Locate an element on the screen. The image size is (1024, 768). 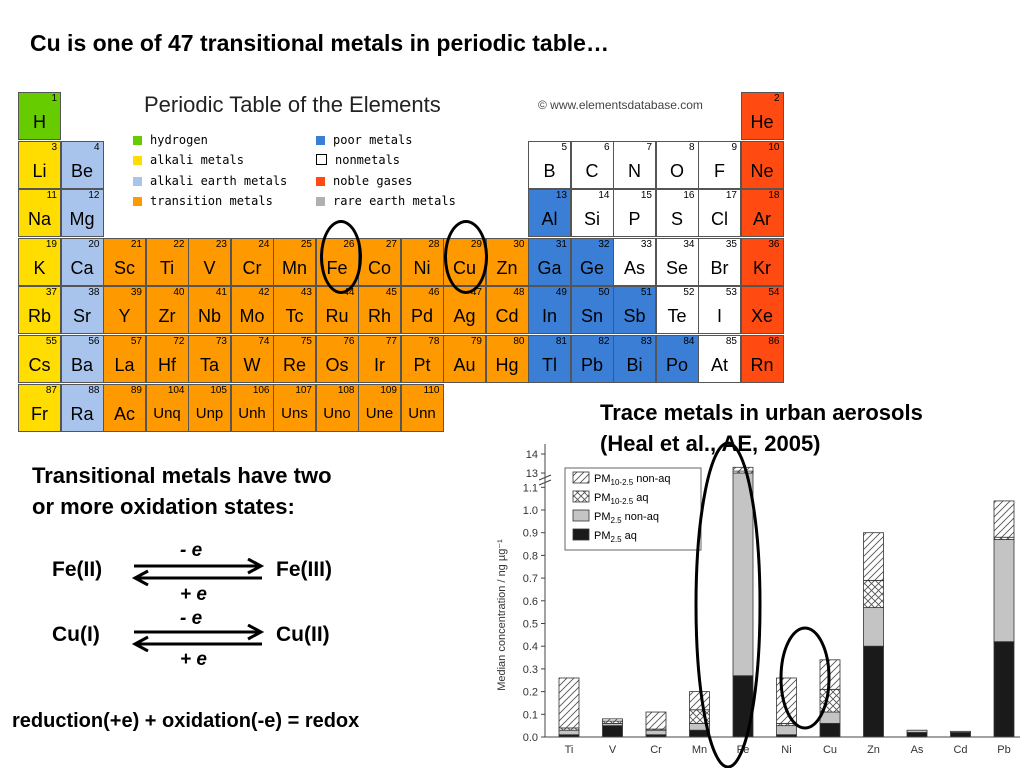
chart-legend-label: PM10-2.5 non-aq is located at coordinates (632, 480).